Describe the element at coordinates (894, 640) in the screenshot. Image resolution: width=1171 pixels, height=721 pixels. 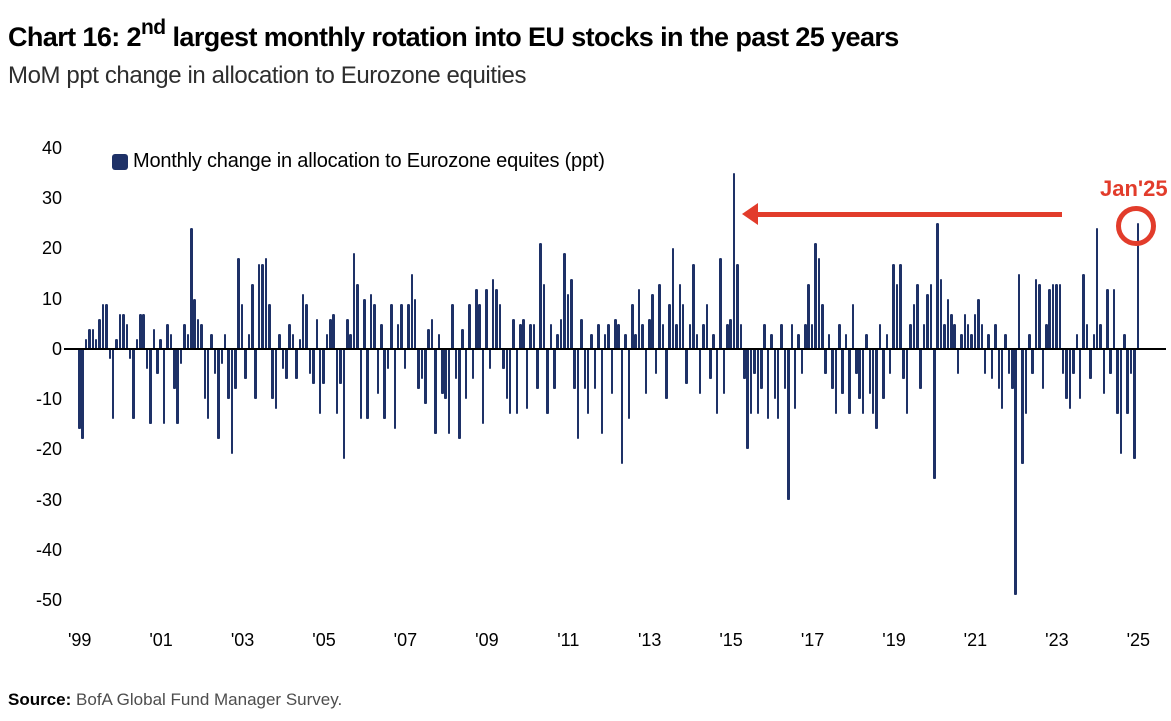
I see `x-tick-label: '19` at that location.